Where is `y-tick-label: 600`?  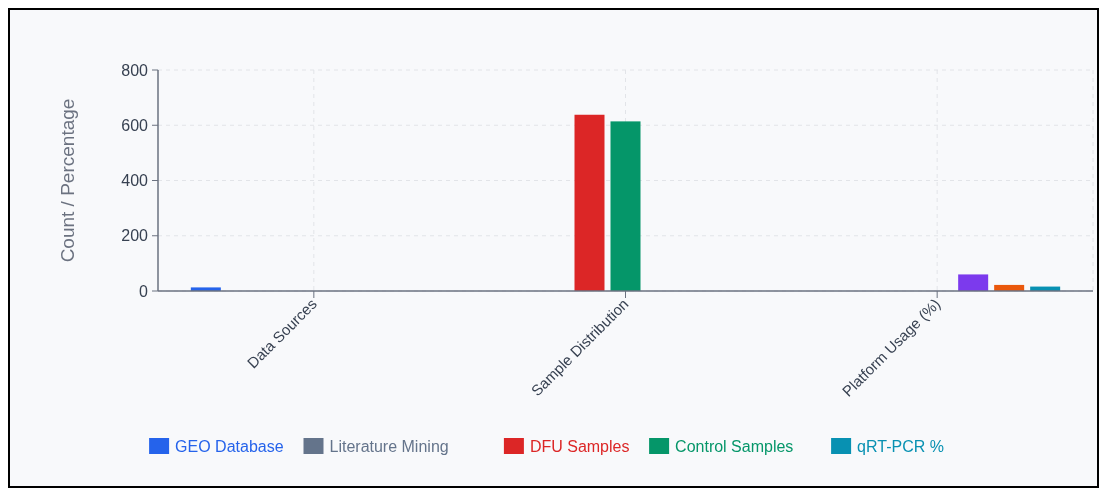
y-tick-label: 600 is located at coordinates (135, 125).